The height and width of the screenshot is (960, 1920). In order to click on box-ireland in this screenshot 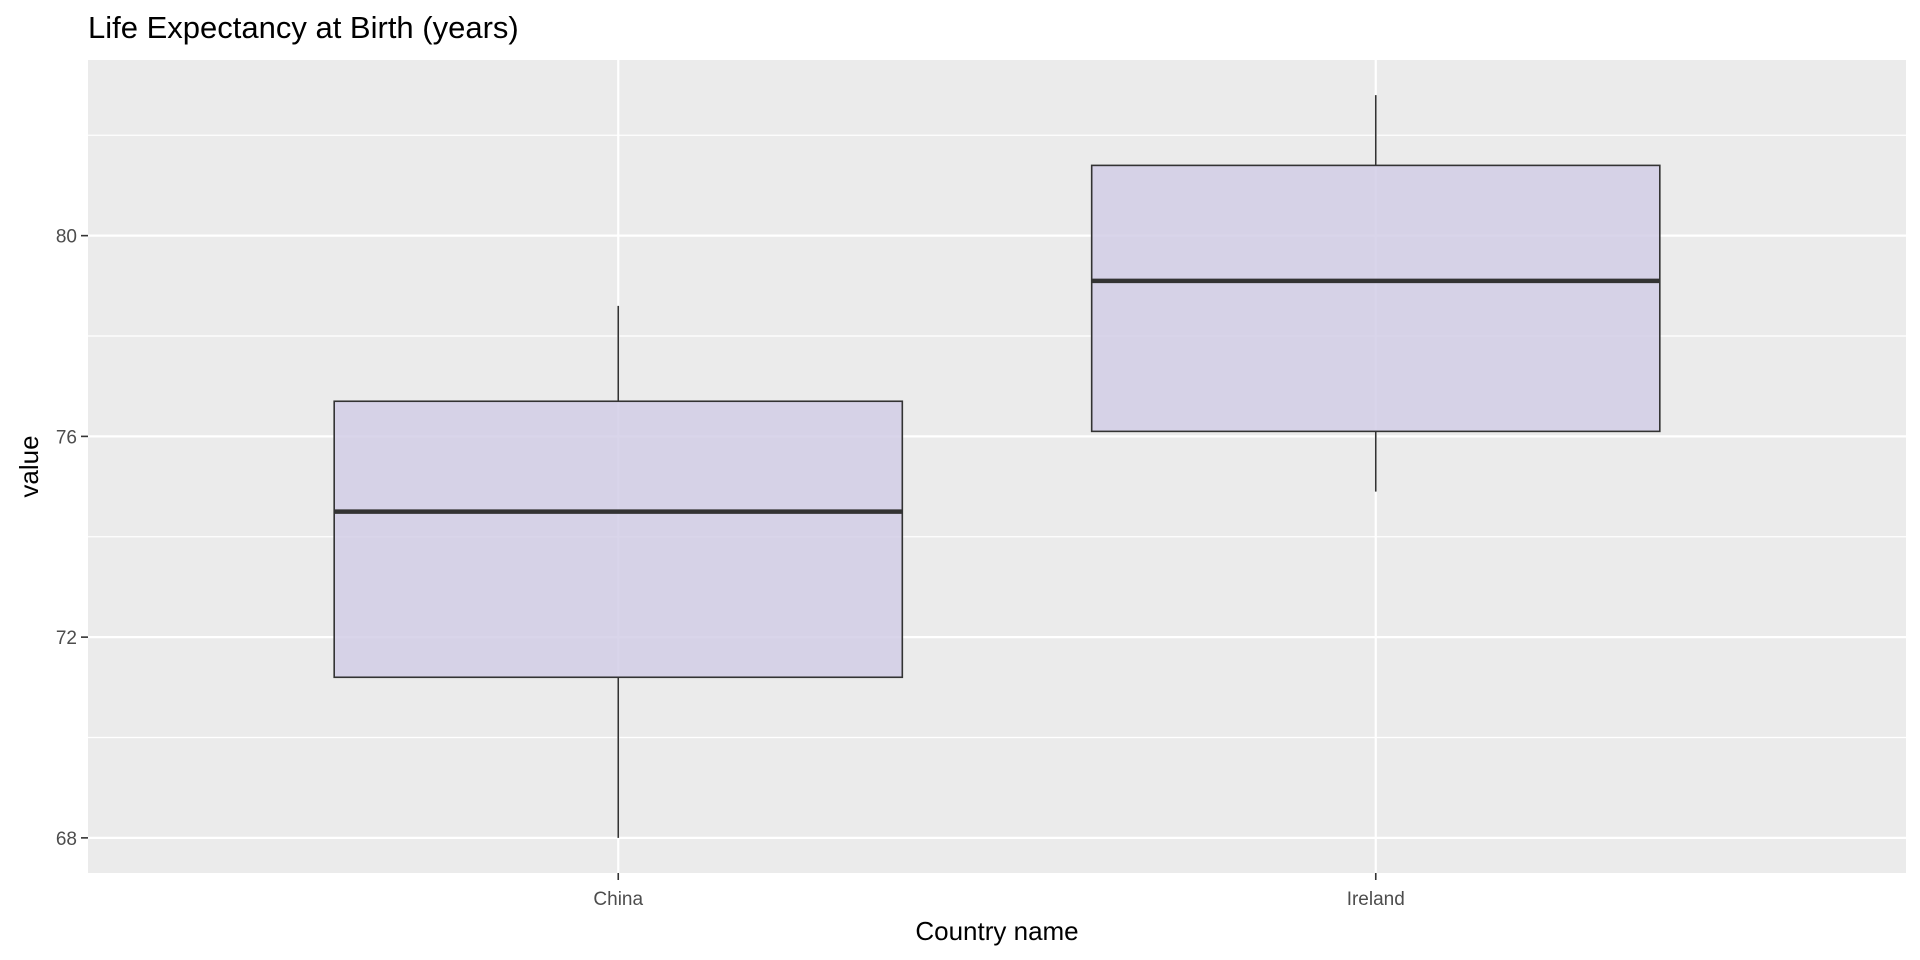, I will do `click(1375, 293)`.